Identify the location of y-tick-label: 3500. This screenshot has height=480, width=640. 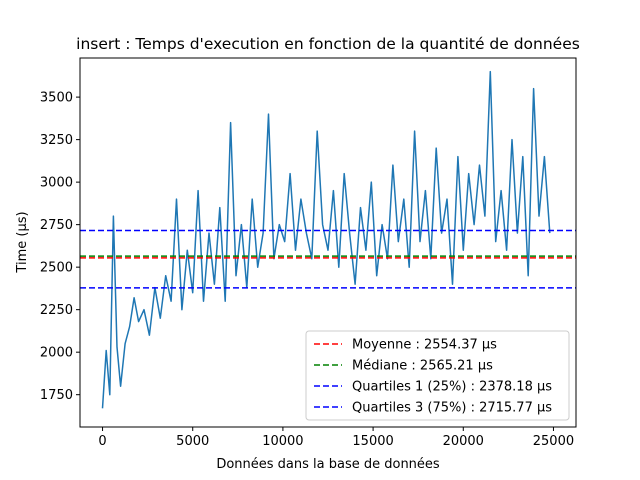
(56, 98).